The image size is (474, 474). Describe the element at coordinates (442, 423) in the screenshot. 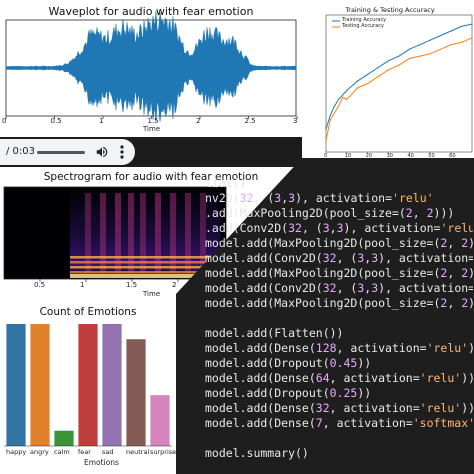

I see `code-token: 'softmax'` at that location.